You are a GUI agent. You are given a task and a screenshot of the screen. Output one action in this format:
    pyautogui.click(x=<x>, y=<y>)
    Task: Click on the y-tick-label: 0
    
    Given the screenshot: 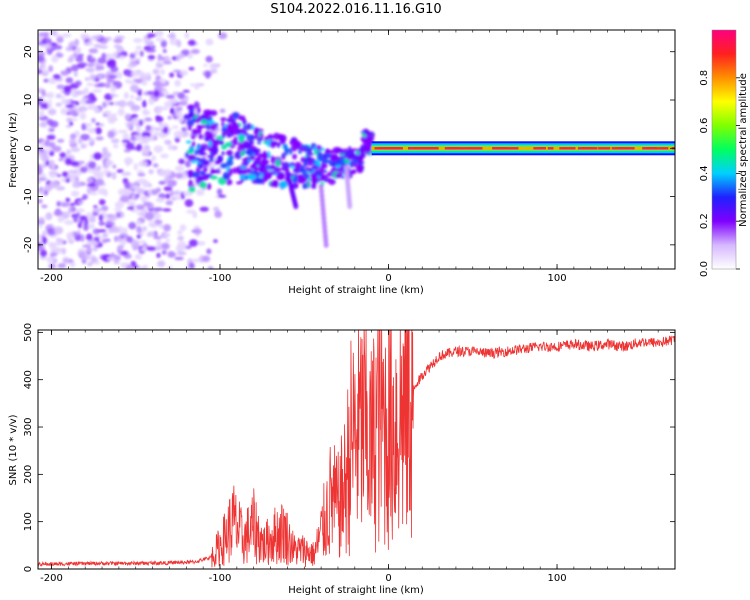 What is the action you would take?
    pyautogui.click(x=28, y=148)
    